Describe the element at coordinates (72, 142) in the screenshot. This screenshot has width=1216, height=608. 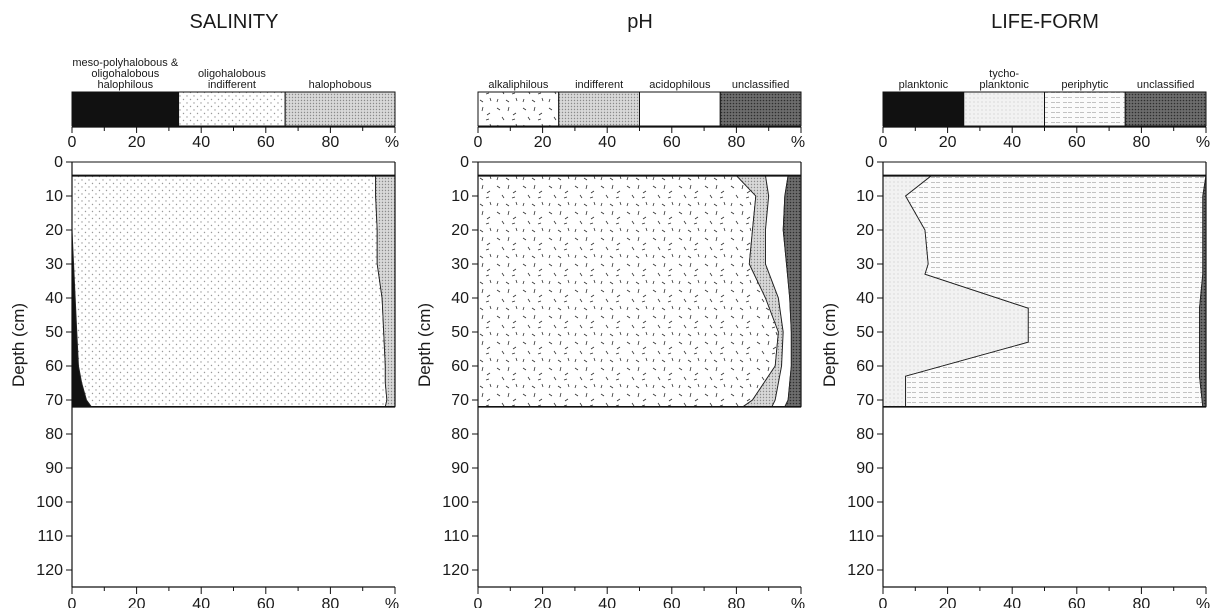
I see `legend-axis-tick-label: 0` at that location.